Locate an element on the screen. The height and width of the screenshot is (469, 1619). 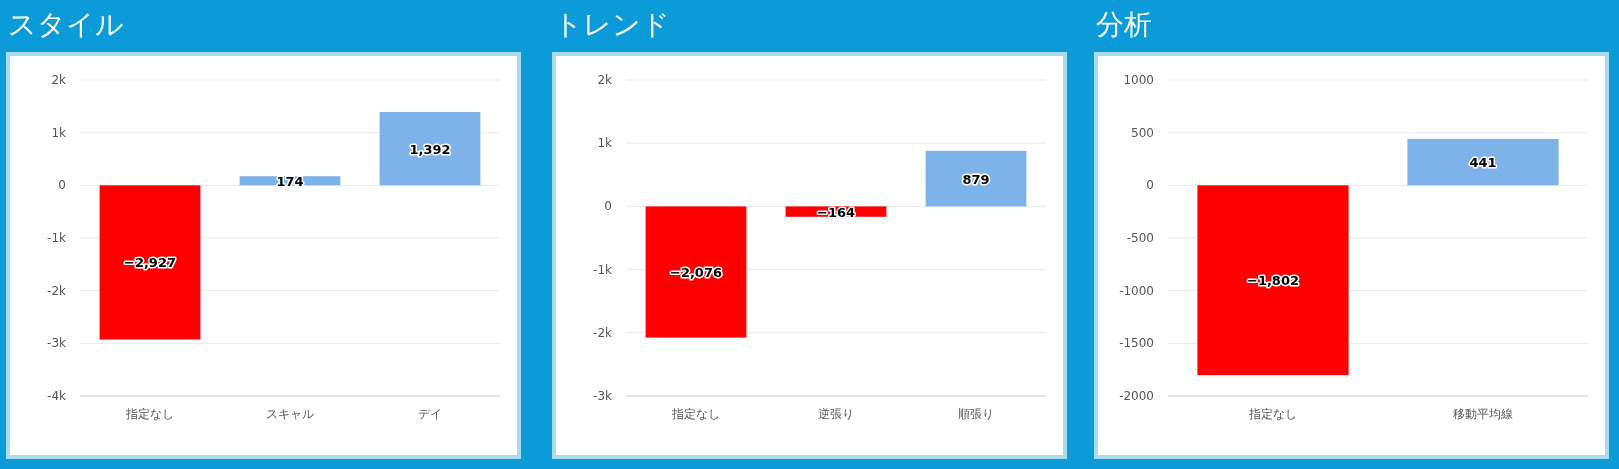
data-label: −2,927 is located at coordinates (150, 263).